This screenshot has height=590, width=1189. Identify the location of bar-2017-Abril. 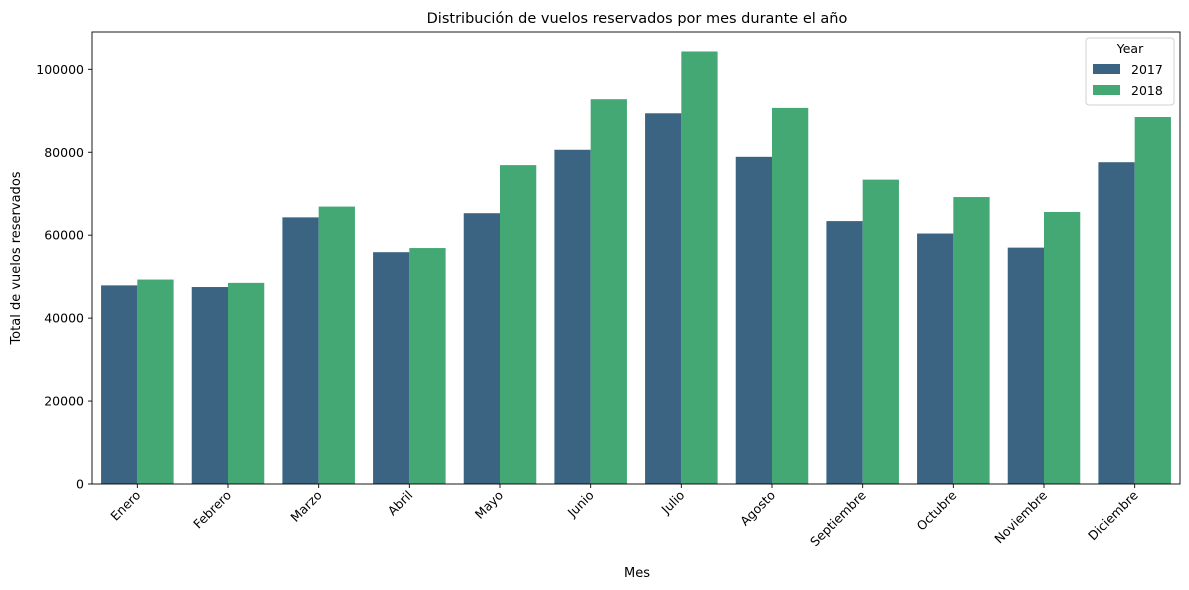
(391, 368).